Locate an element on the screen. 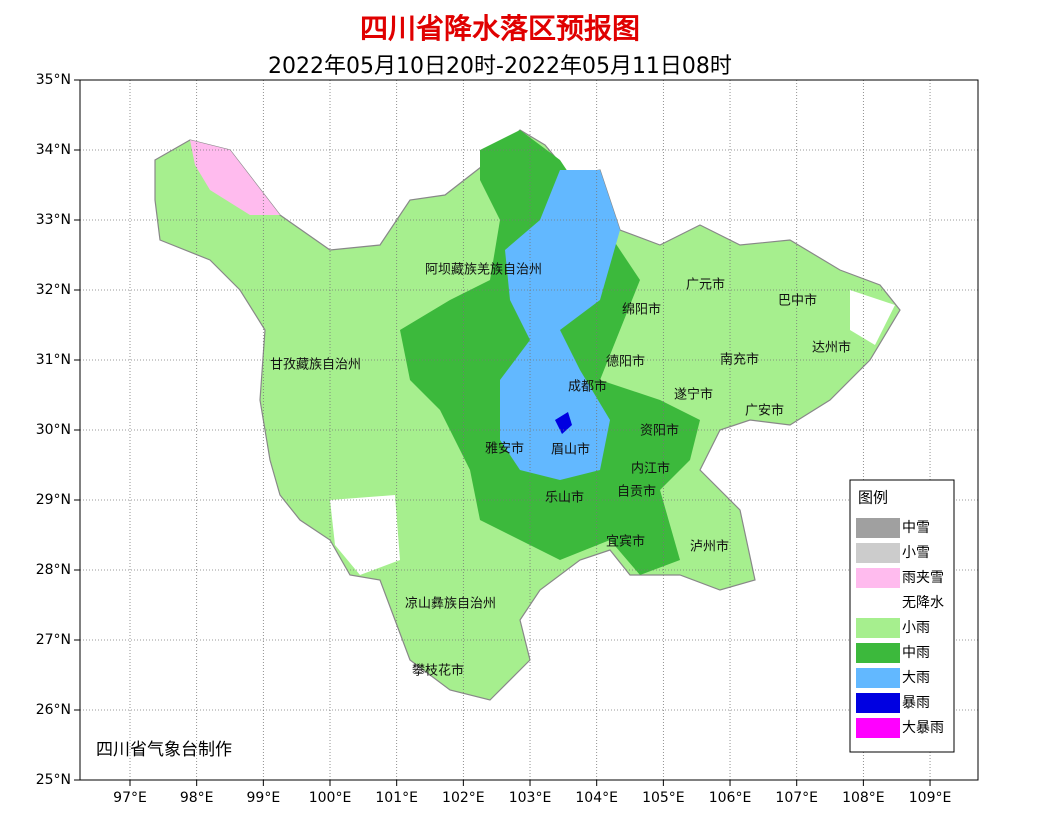 Image resolution: width=1056 pixels, height=829 pixels. lon-tick-label: 100°E is located at coordinates (330, 798).